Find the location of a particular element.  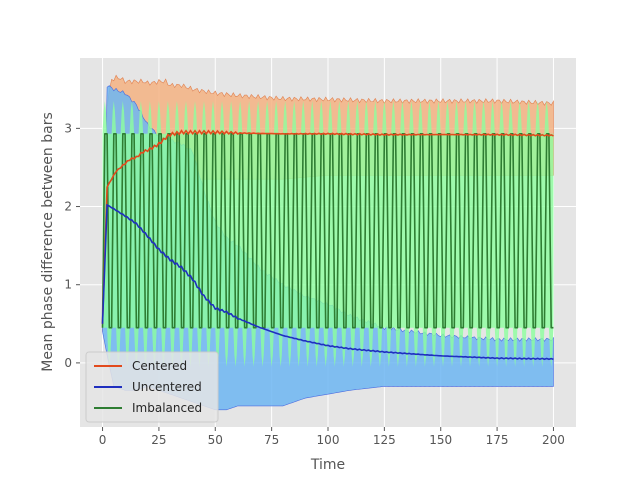

x-tick-label: 50 is located at coordinates (215, 440).